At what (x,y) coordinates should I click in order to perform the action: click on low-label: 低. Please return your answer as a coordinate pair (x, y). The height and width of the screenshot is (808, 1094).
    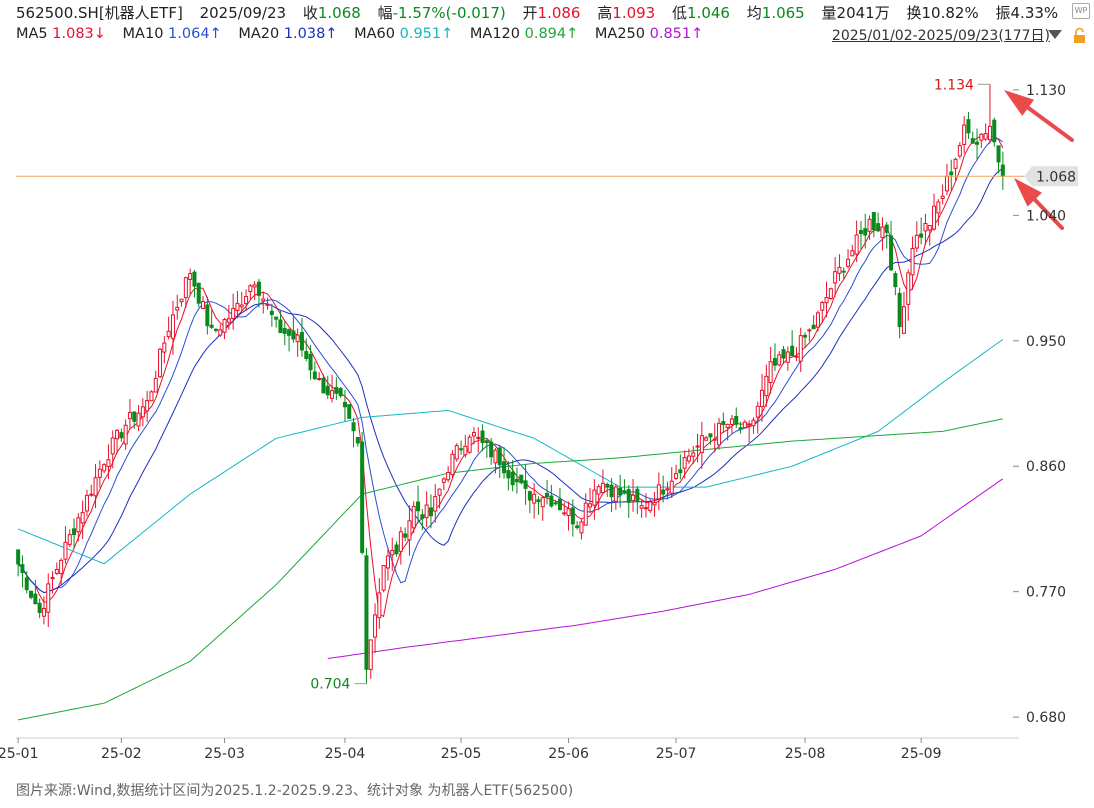
    Looking at the image, I should click on (680, 13).